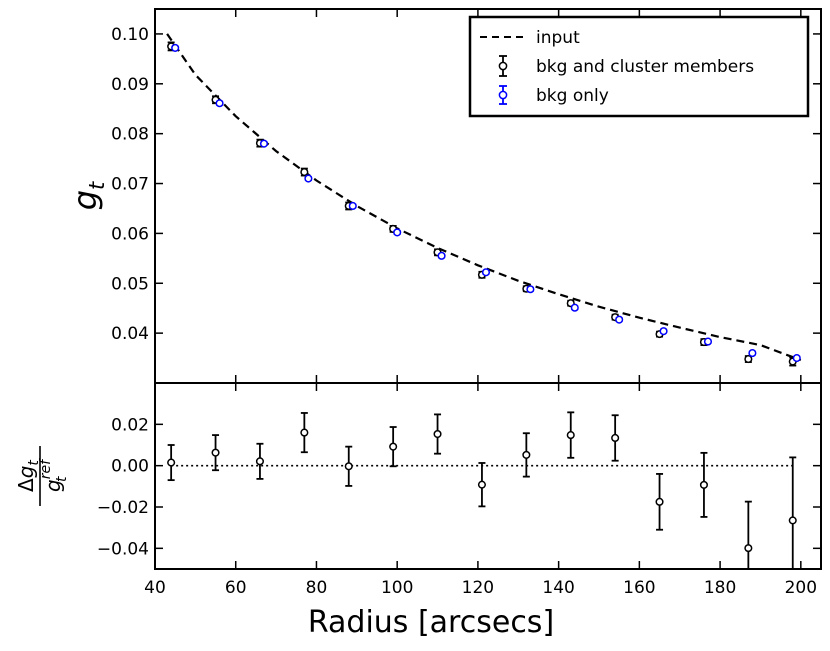  What do you see at coordinates (801, 588) in the screenshot?
I see `x-tick-label: 200` at bounding box center [801, 588].